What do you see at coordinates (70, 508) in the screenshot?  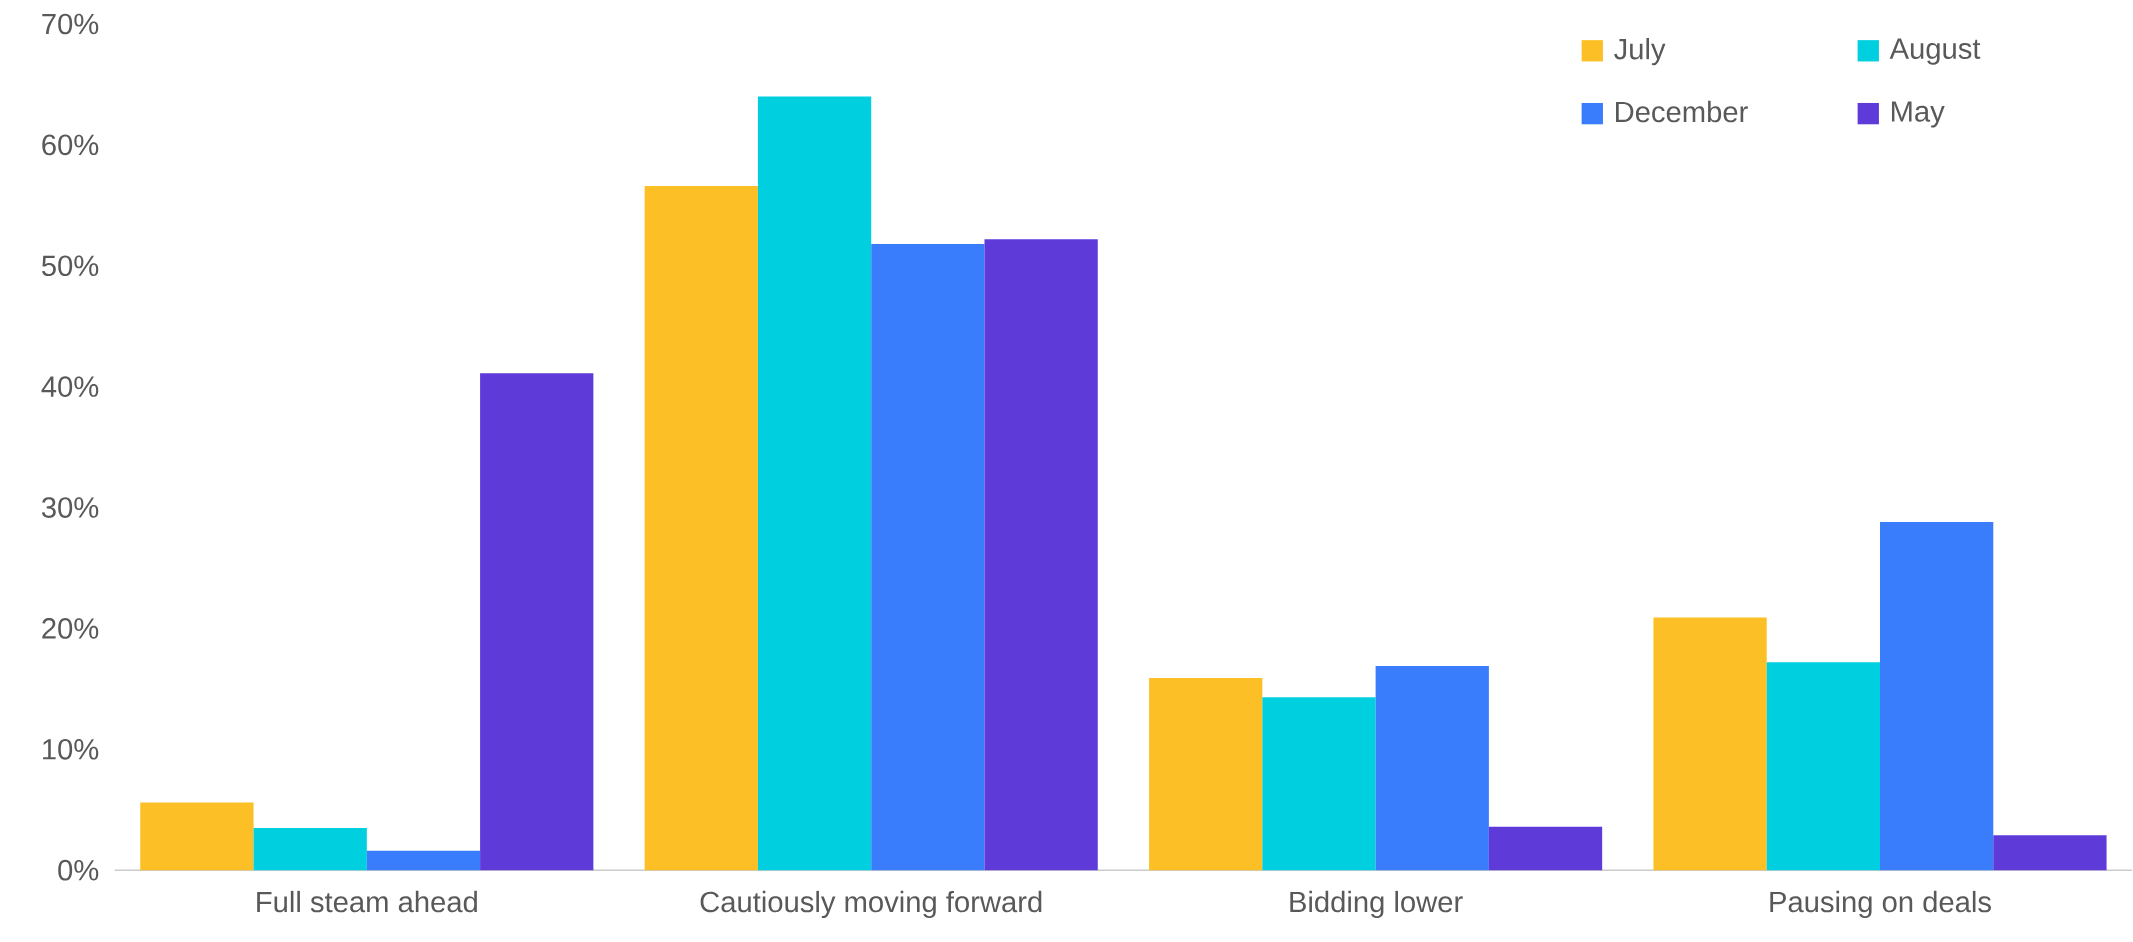 I see `y-tick-label: 30%` at bounding box center [70, 508].